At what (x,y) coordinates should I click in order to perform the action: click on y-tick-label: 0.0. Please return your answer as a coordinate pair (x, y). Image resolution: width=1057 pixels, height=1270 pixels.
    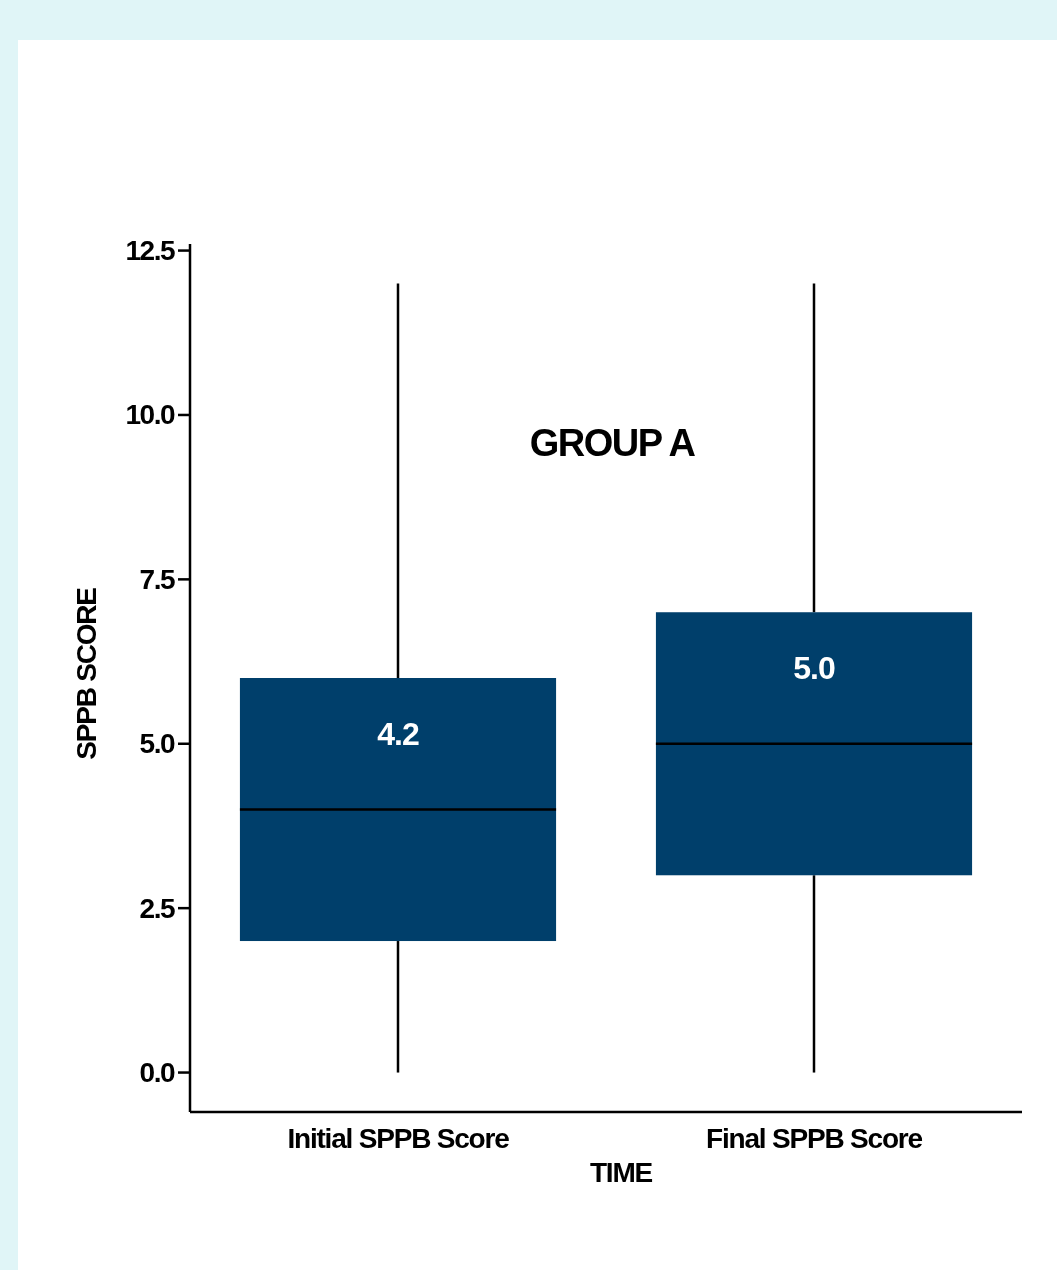
    Looking at the image, I should click on (157, 1073).